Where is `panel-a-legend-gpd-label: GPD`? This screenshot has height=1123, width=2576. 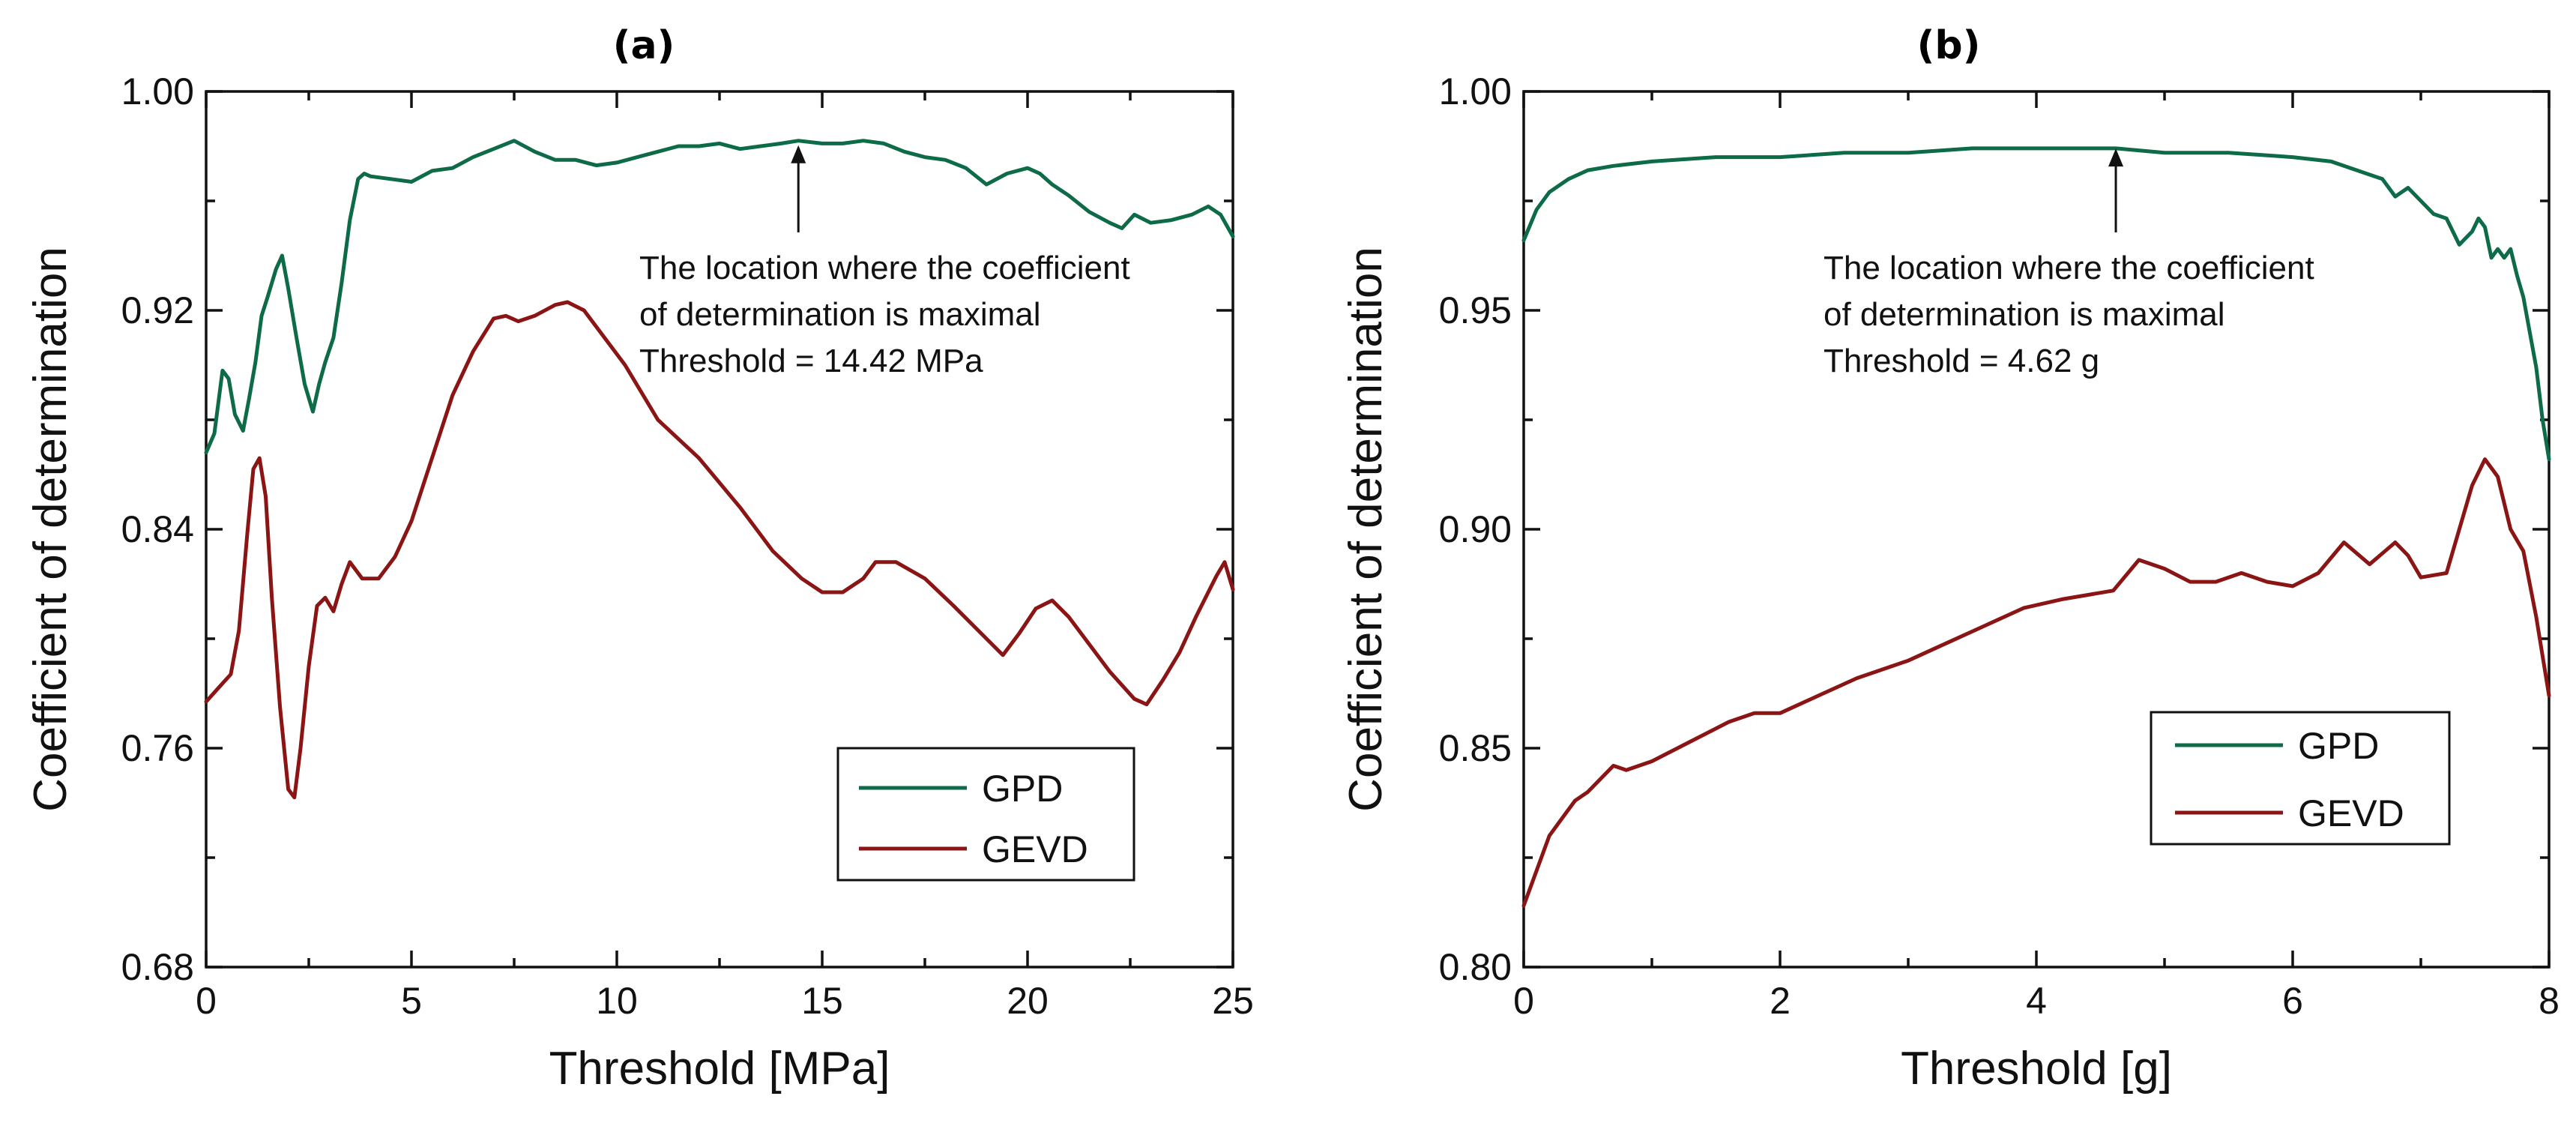
panel-a-legend-gpd-label: GPD is located at coordinates (1022, 789).